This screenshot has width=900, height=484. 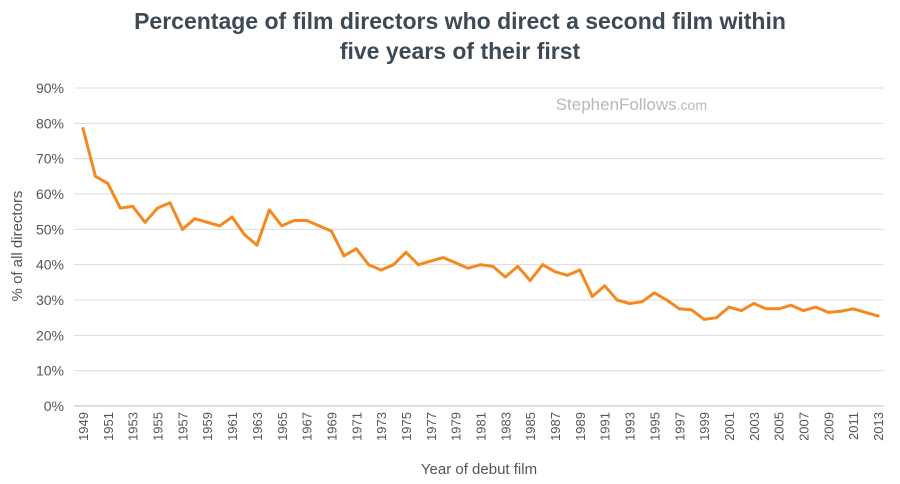 What do you see at coordinates (779, 426) in the screenshot?
I see `x-tick-label: 2005` at bounding box center [779, 426].